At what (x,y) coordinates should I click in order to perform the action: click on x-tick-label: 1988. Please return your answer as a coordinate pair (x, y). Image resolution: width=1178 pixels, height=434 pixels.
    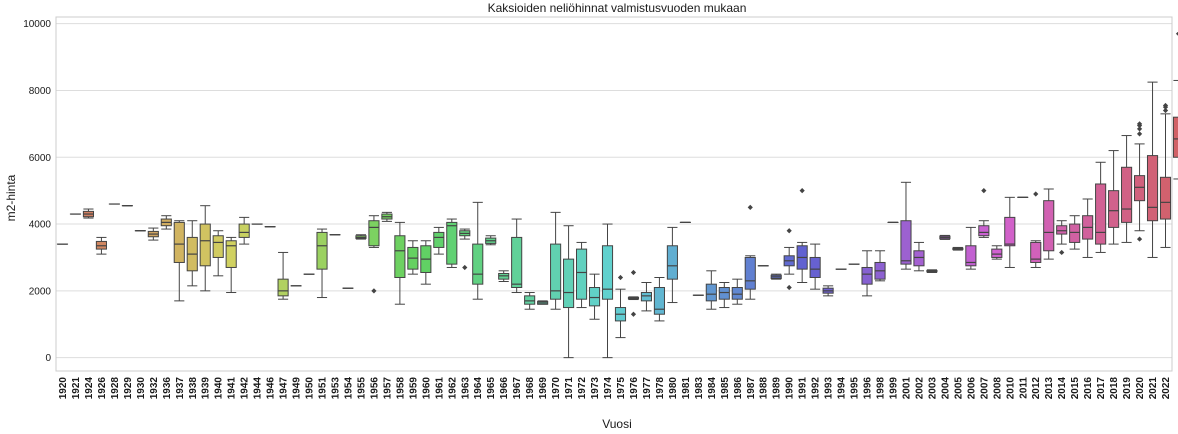
    Looking at the image, I should click on (764, 388).